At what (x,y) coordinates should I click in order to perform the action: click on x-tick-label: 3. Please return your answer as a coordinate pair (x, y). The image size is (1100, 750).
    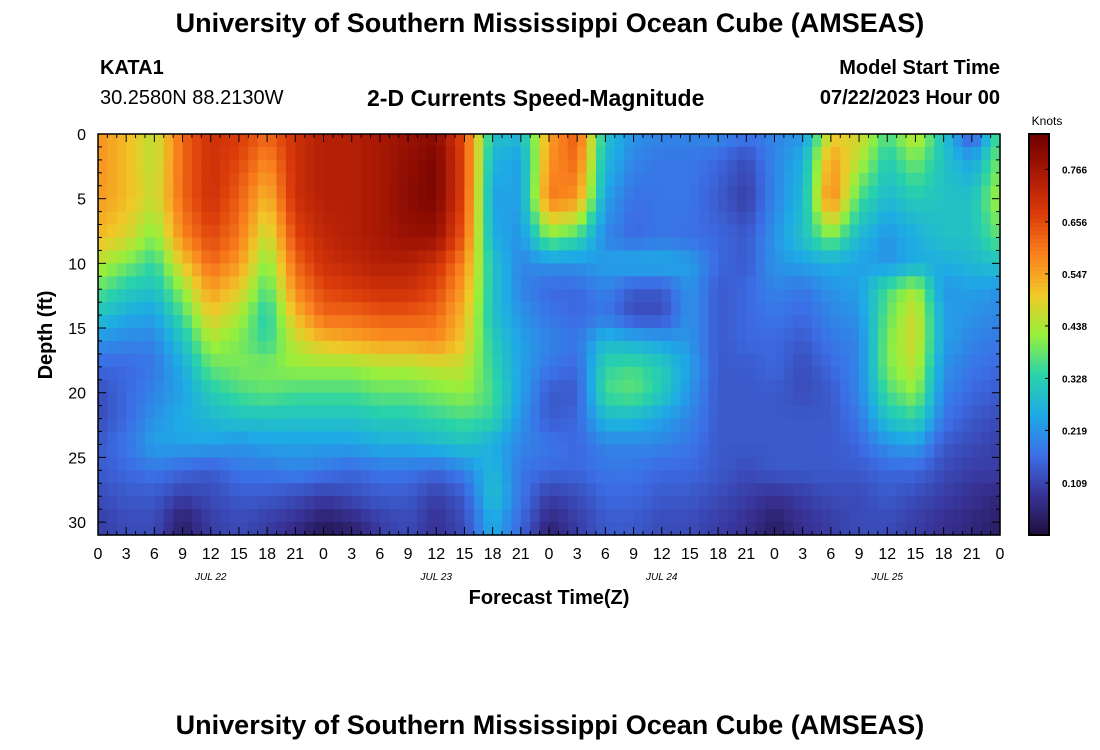
    Looking at the image, I should click on (351, 554).